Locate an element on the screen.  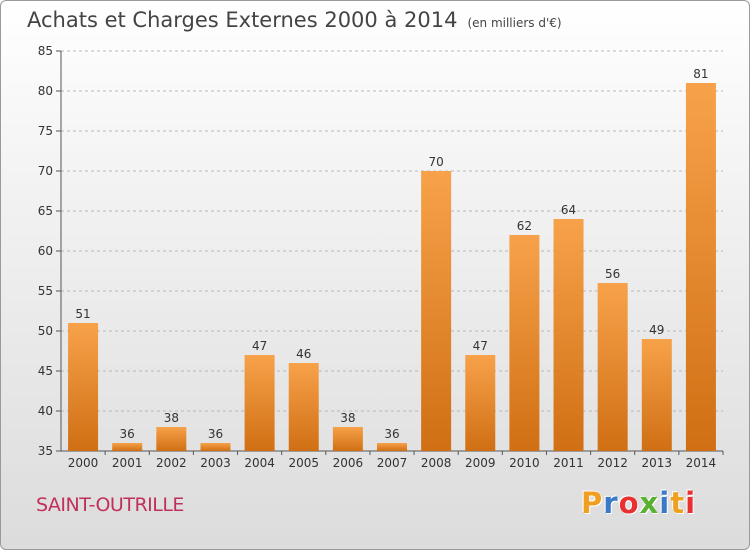
x-tick-label: 2011 is located at coordinates (568, 463).